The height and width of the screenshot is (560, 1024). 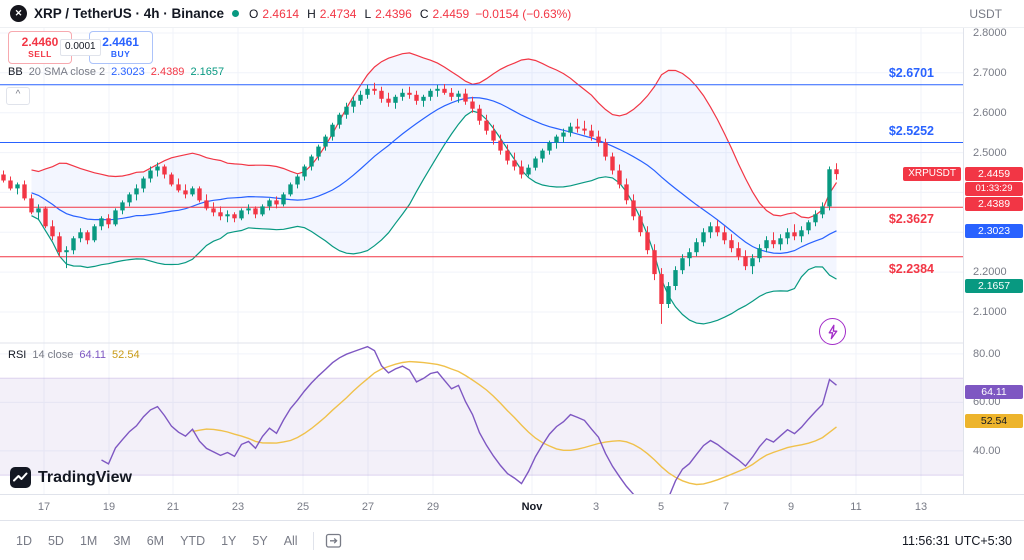 I want to click on time-axis-label: 29, so click(x=433, y=507).